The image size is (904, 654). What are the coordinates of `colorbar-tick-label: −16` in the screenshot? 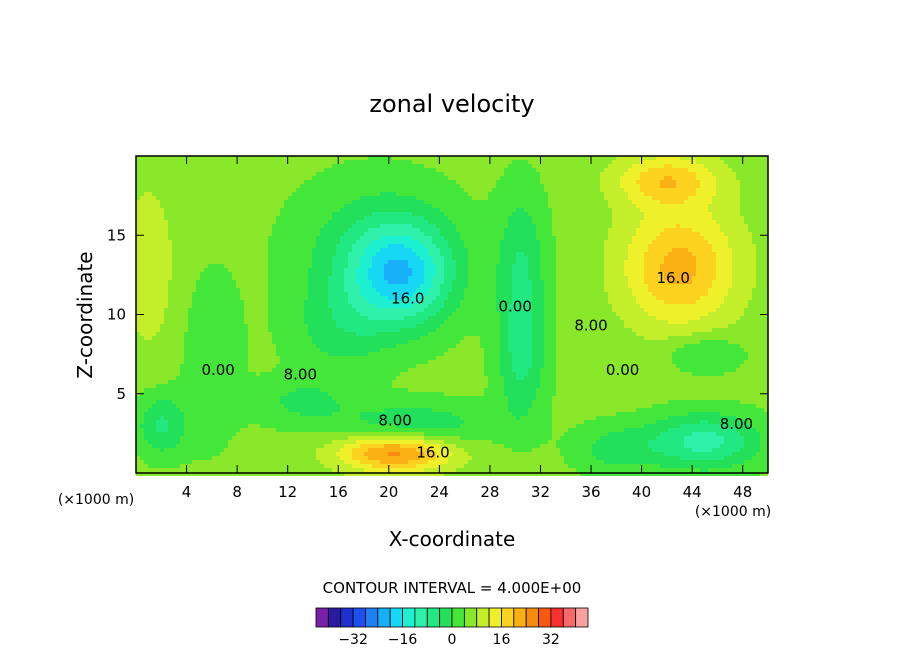 It's located at (403, 640).